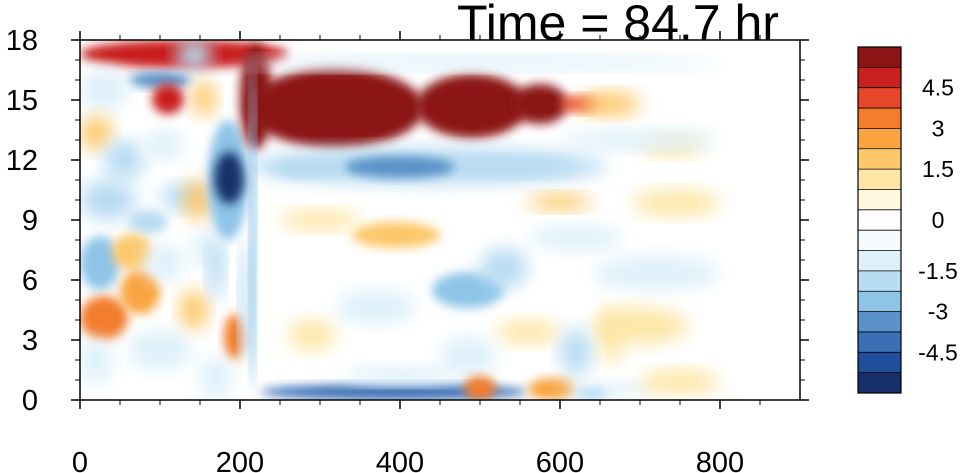  I want to click on colorbar-label: -3, so click(938, 312).